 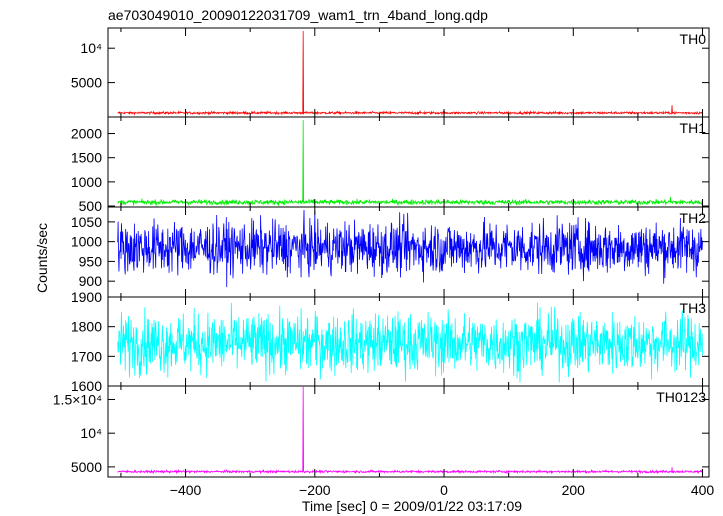 What do you see at coordinates (681, 397) in the screenshot?
I see `panel-label-th0123: TH0123` at bounding box center [681, 397].